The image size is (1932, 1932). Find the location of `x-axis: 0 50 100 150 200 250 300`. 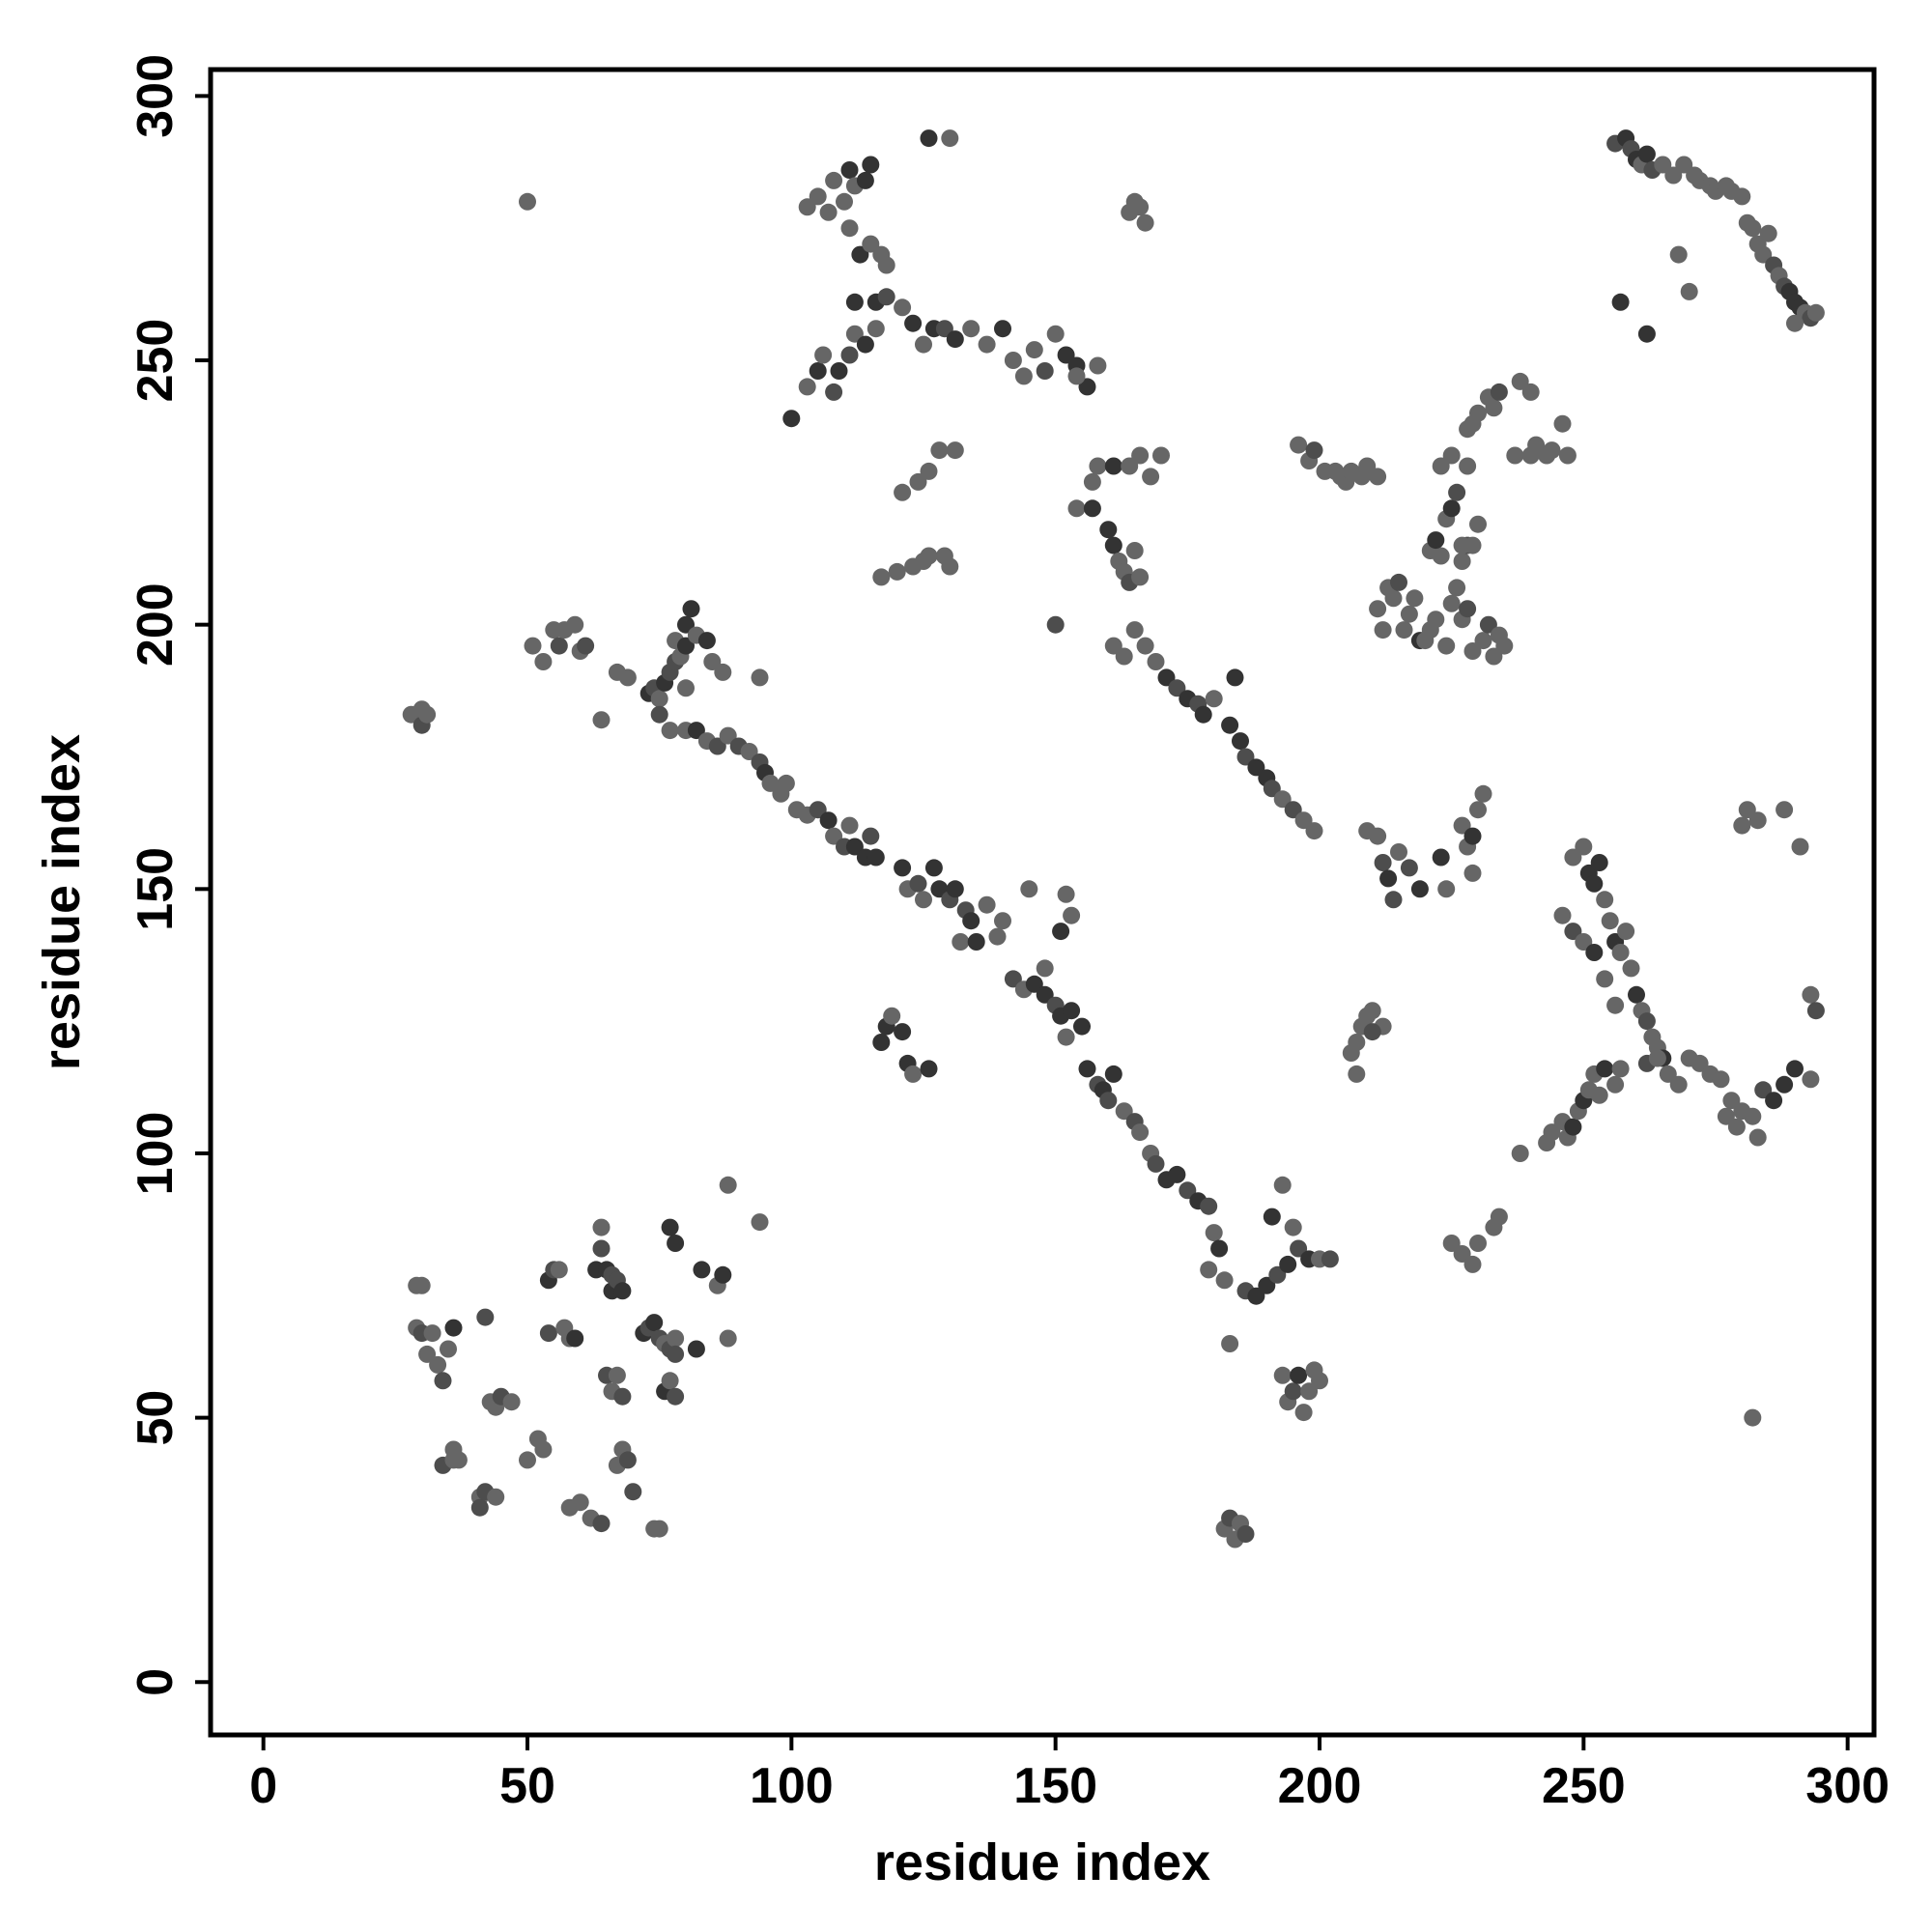

x-axis: 0 50 100 150 200 250 300 is located at coordinates (1069, 1774).